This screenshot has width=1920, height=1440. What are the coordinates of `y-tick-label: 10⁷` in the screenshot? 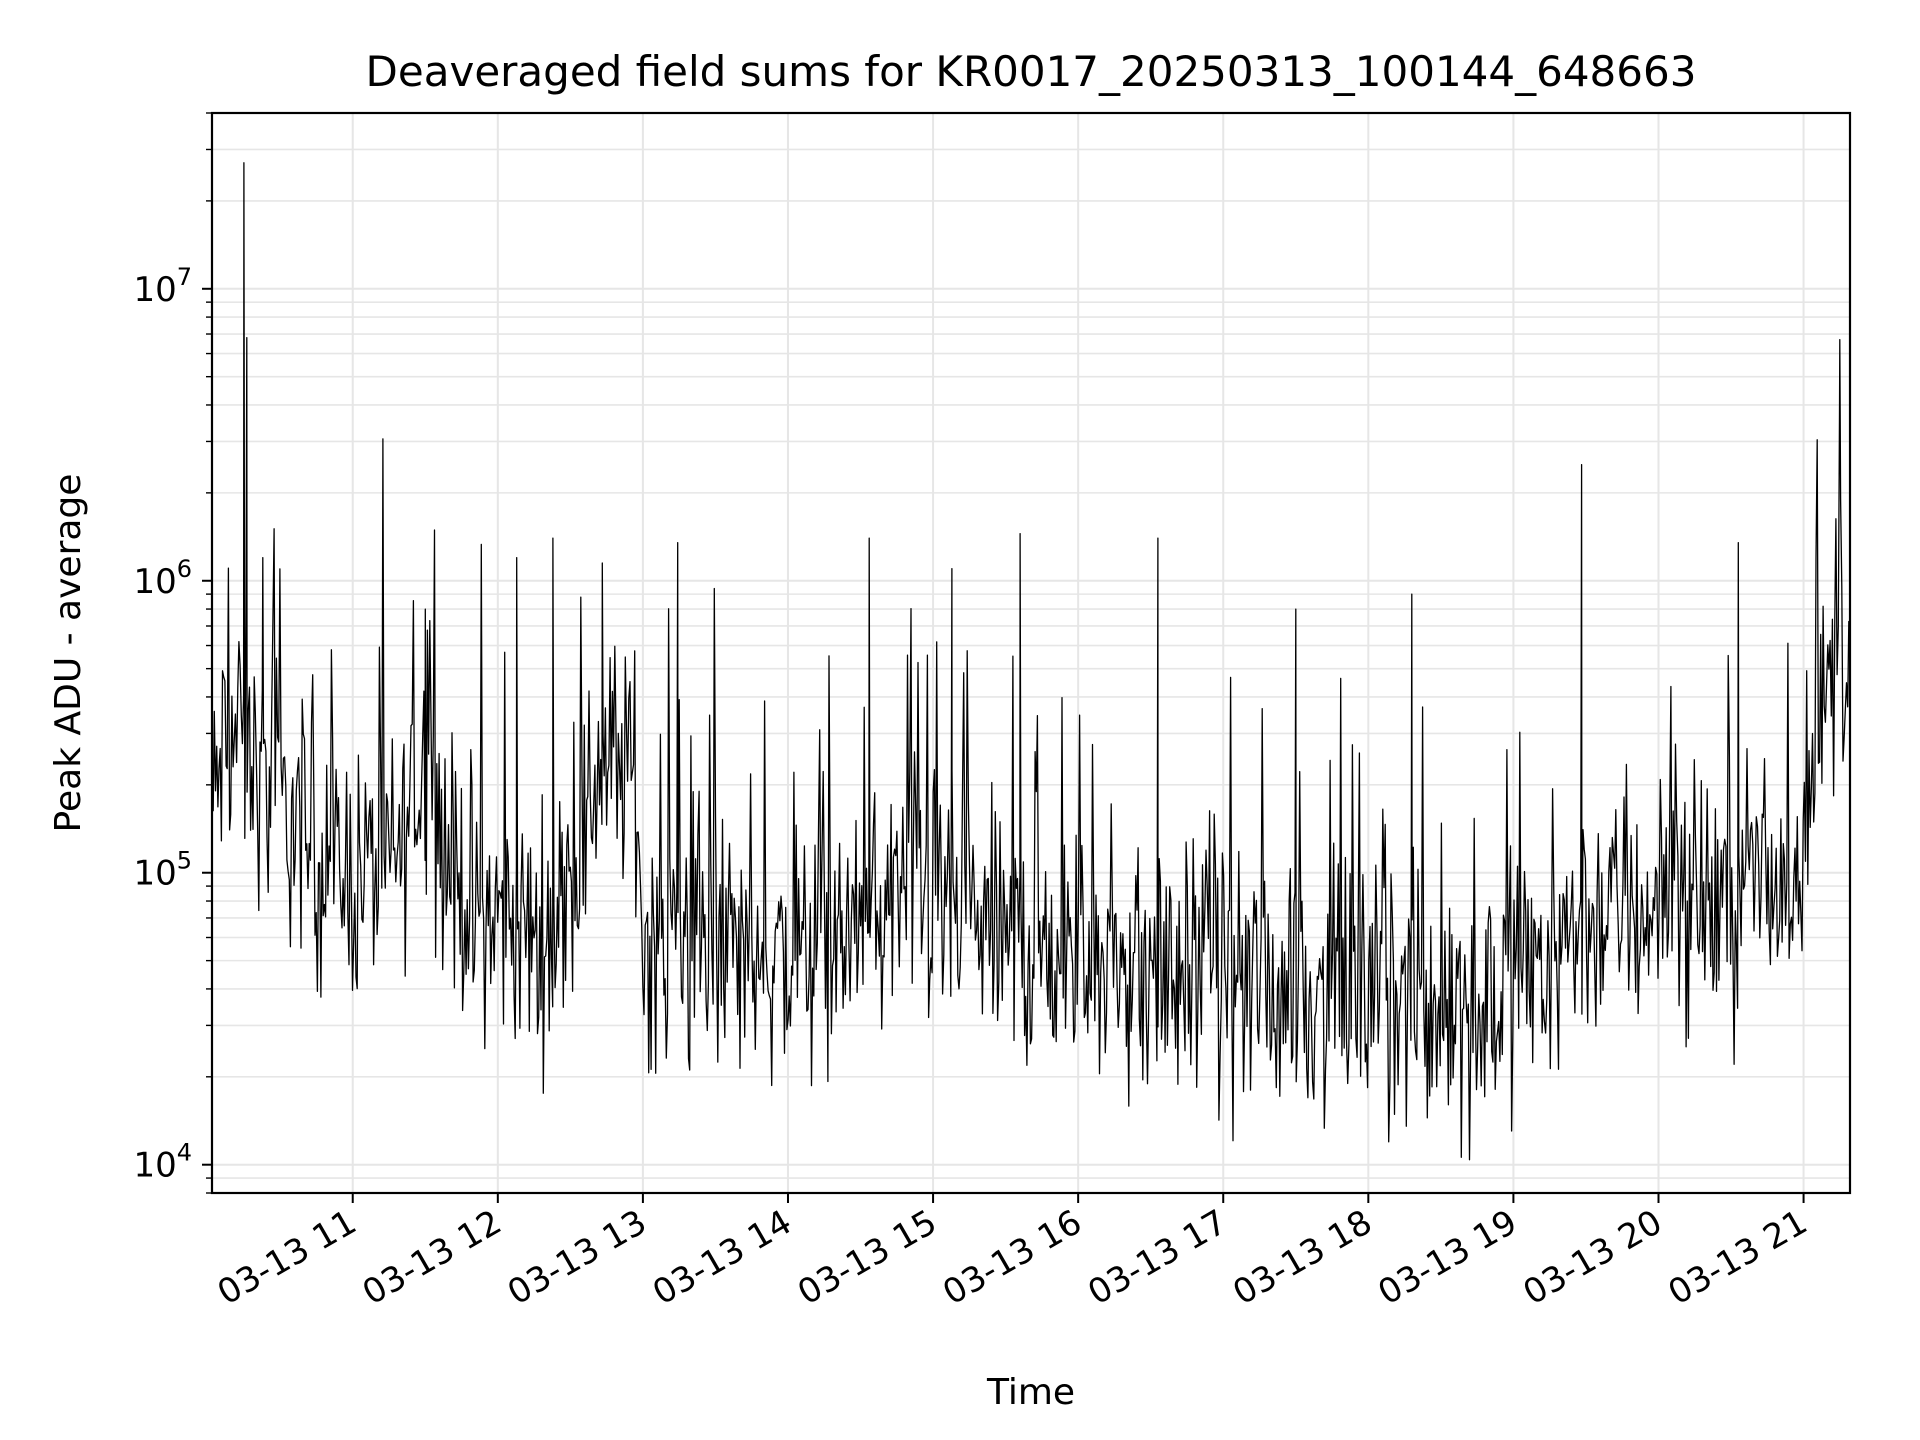 It's located at (162, 286).